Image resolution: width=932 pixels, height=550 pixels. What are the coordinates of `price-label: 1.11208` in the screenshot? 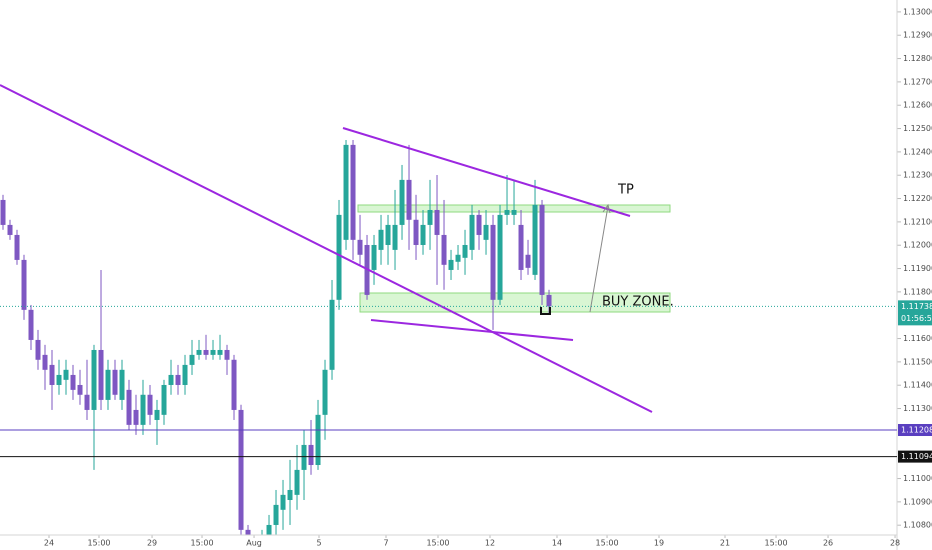 It's located at (916, 430).